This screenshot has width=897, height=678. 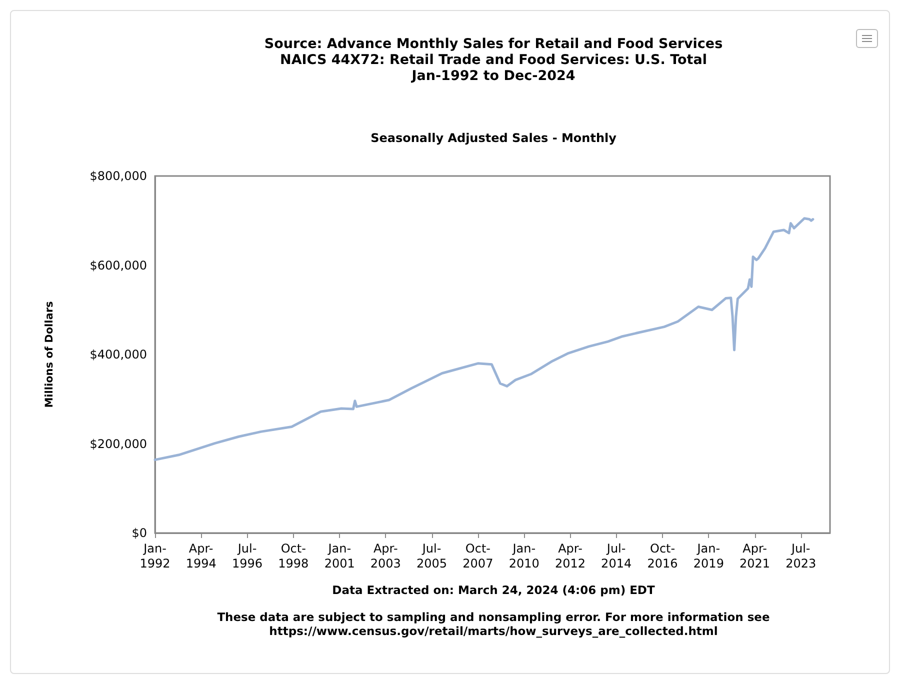 I want to click on y-tick-label: $0, so click(x=139, y=533).